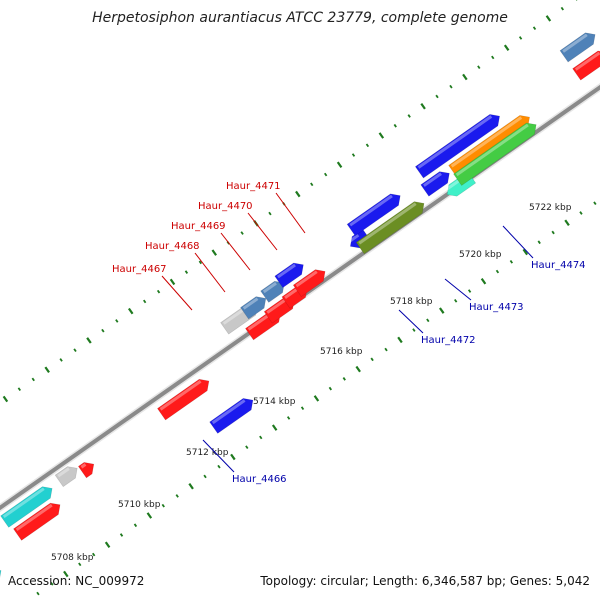 This screenshot has height=600, width=600. What do you see at coordinates (1, 584) in the screenshot?
I see `gene-arrow-cyan` at bounding box center [1, 584].